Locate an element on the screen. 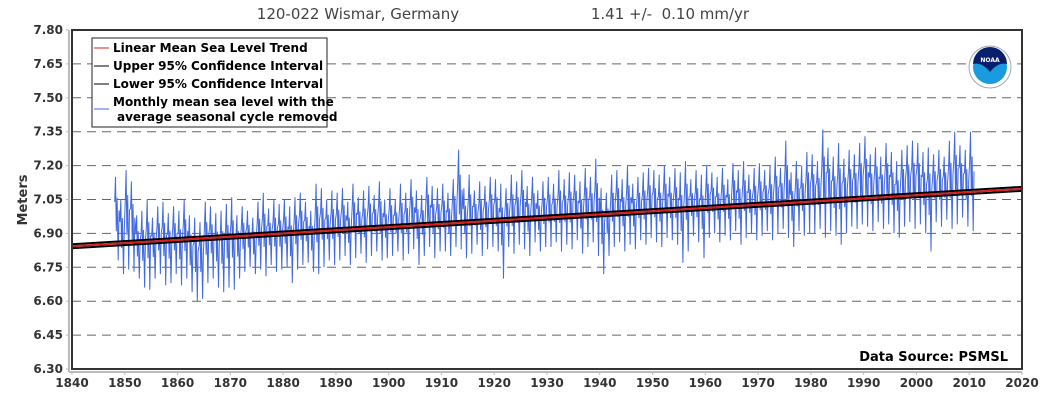 The height and width of the screenshot is (400, 1050). y-tick-label: 7.20 is located at coordinates (48, 166).